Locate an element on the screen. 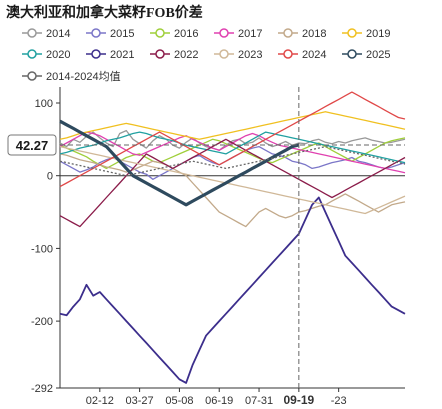 The width and height of the screenshot is (442, 409). legend-label-2017: 2017 is located at coordinates (250, 34).